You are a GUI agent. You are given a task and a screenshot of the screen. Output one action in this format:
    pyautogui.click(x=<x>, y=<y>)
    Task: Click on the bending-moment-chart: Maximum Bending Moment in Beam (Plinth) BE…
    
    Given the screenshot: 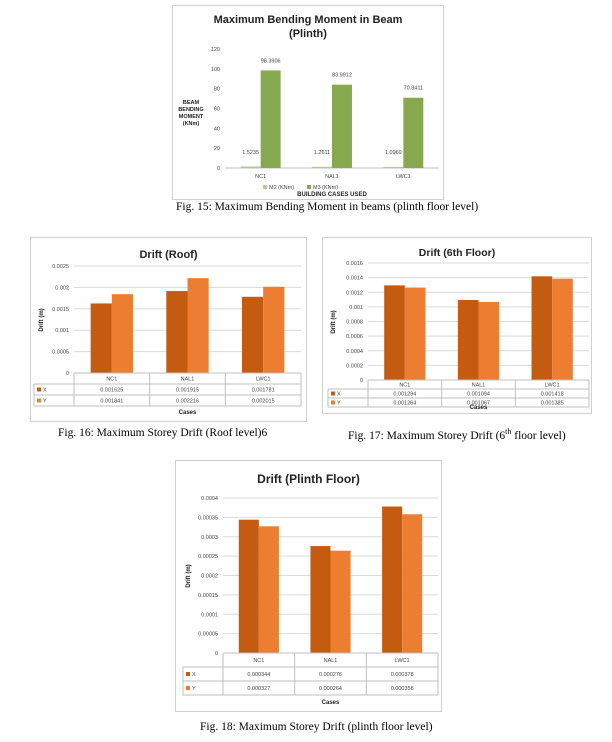 What is the action you would take?
    pyautogui.click(x=308, y=102)
    